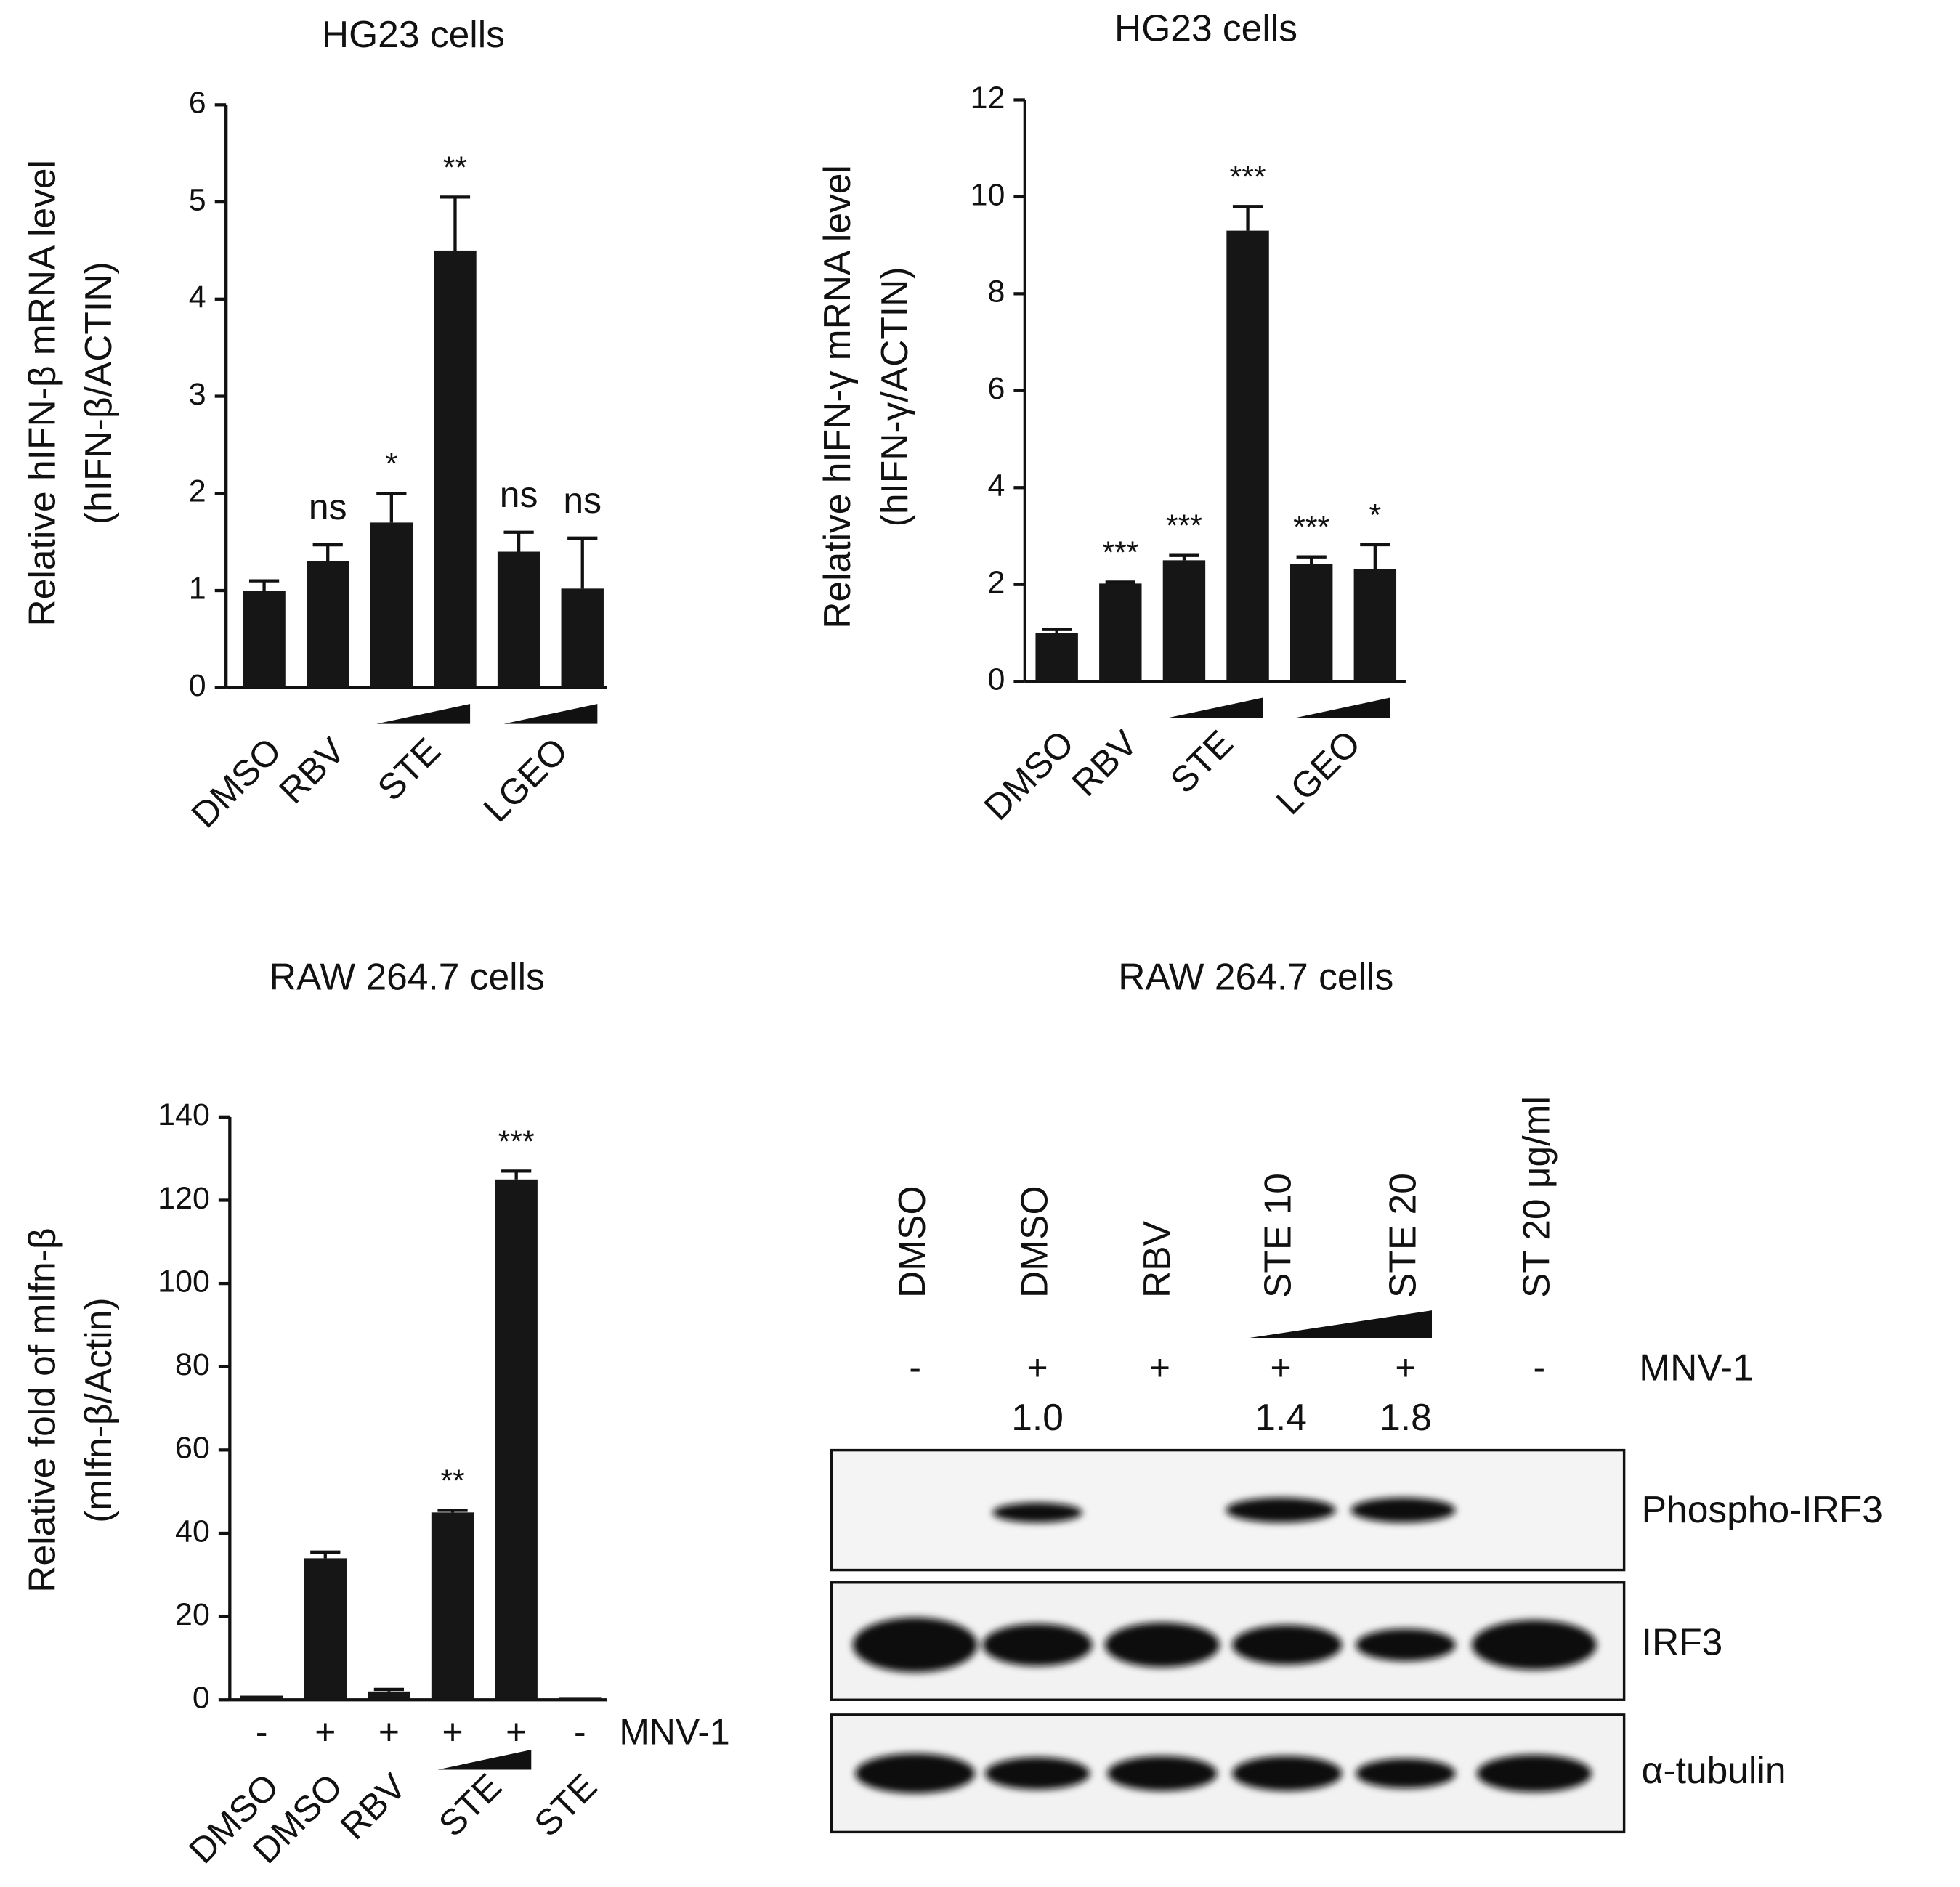  What do you see at coordinates (184, 1198) in the screenshot?
I see `y-tick-label: 120` at bounding box center [184, 1198].